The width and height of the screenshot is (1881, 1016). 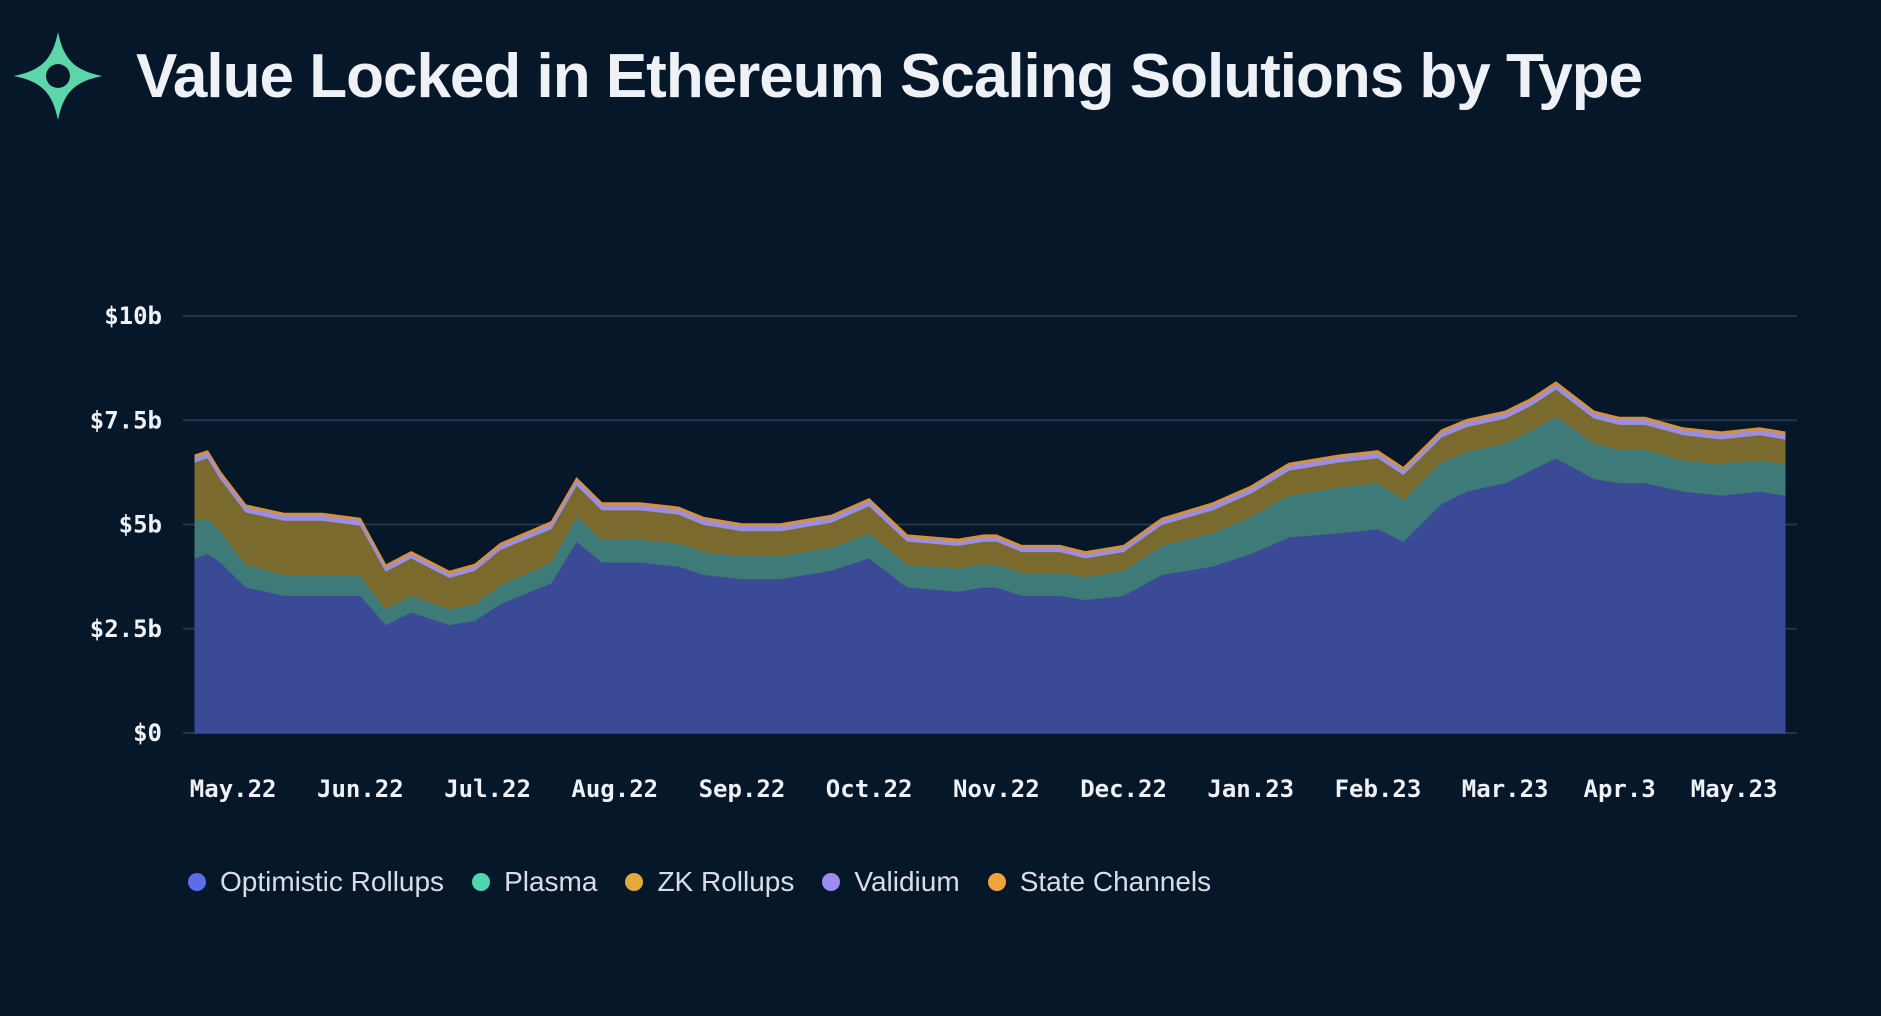 I want to click on x-tick-label: Jun.22, so click(x=360, y=789).